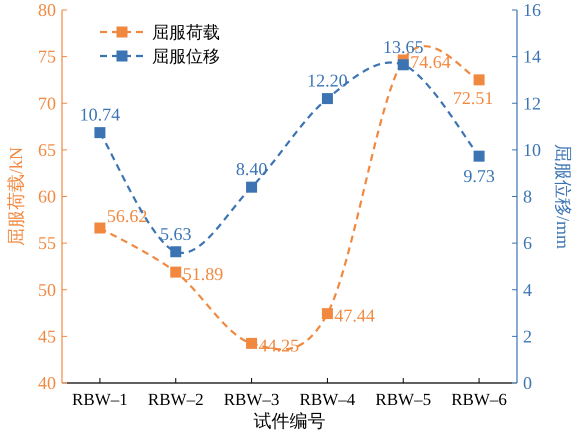  Describe the element at coordinates (527, 290) in the screenshot. I see `y2-tick-label: 4` at that location.